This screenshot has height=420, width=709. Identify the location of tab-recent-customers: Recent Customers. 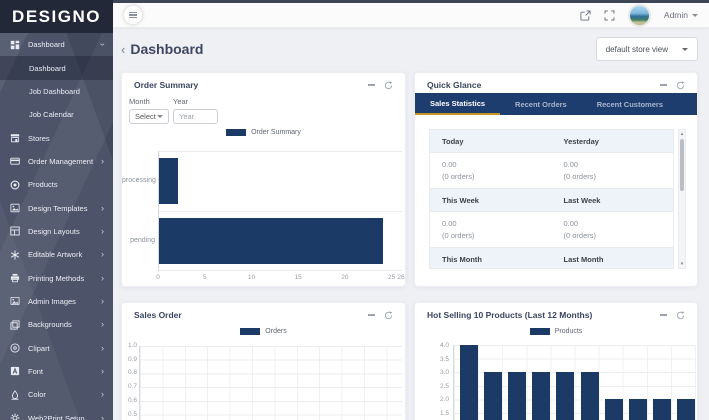
(629, 104).